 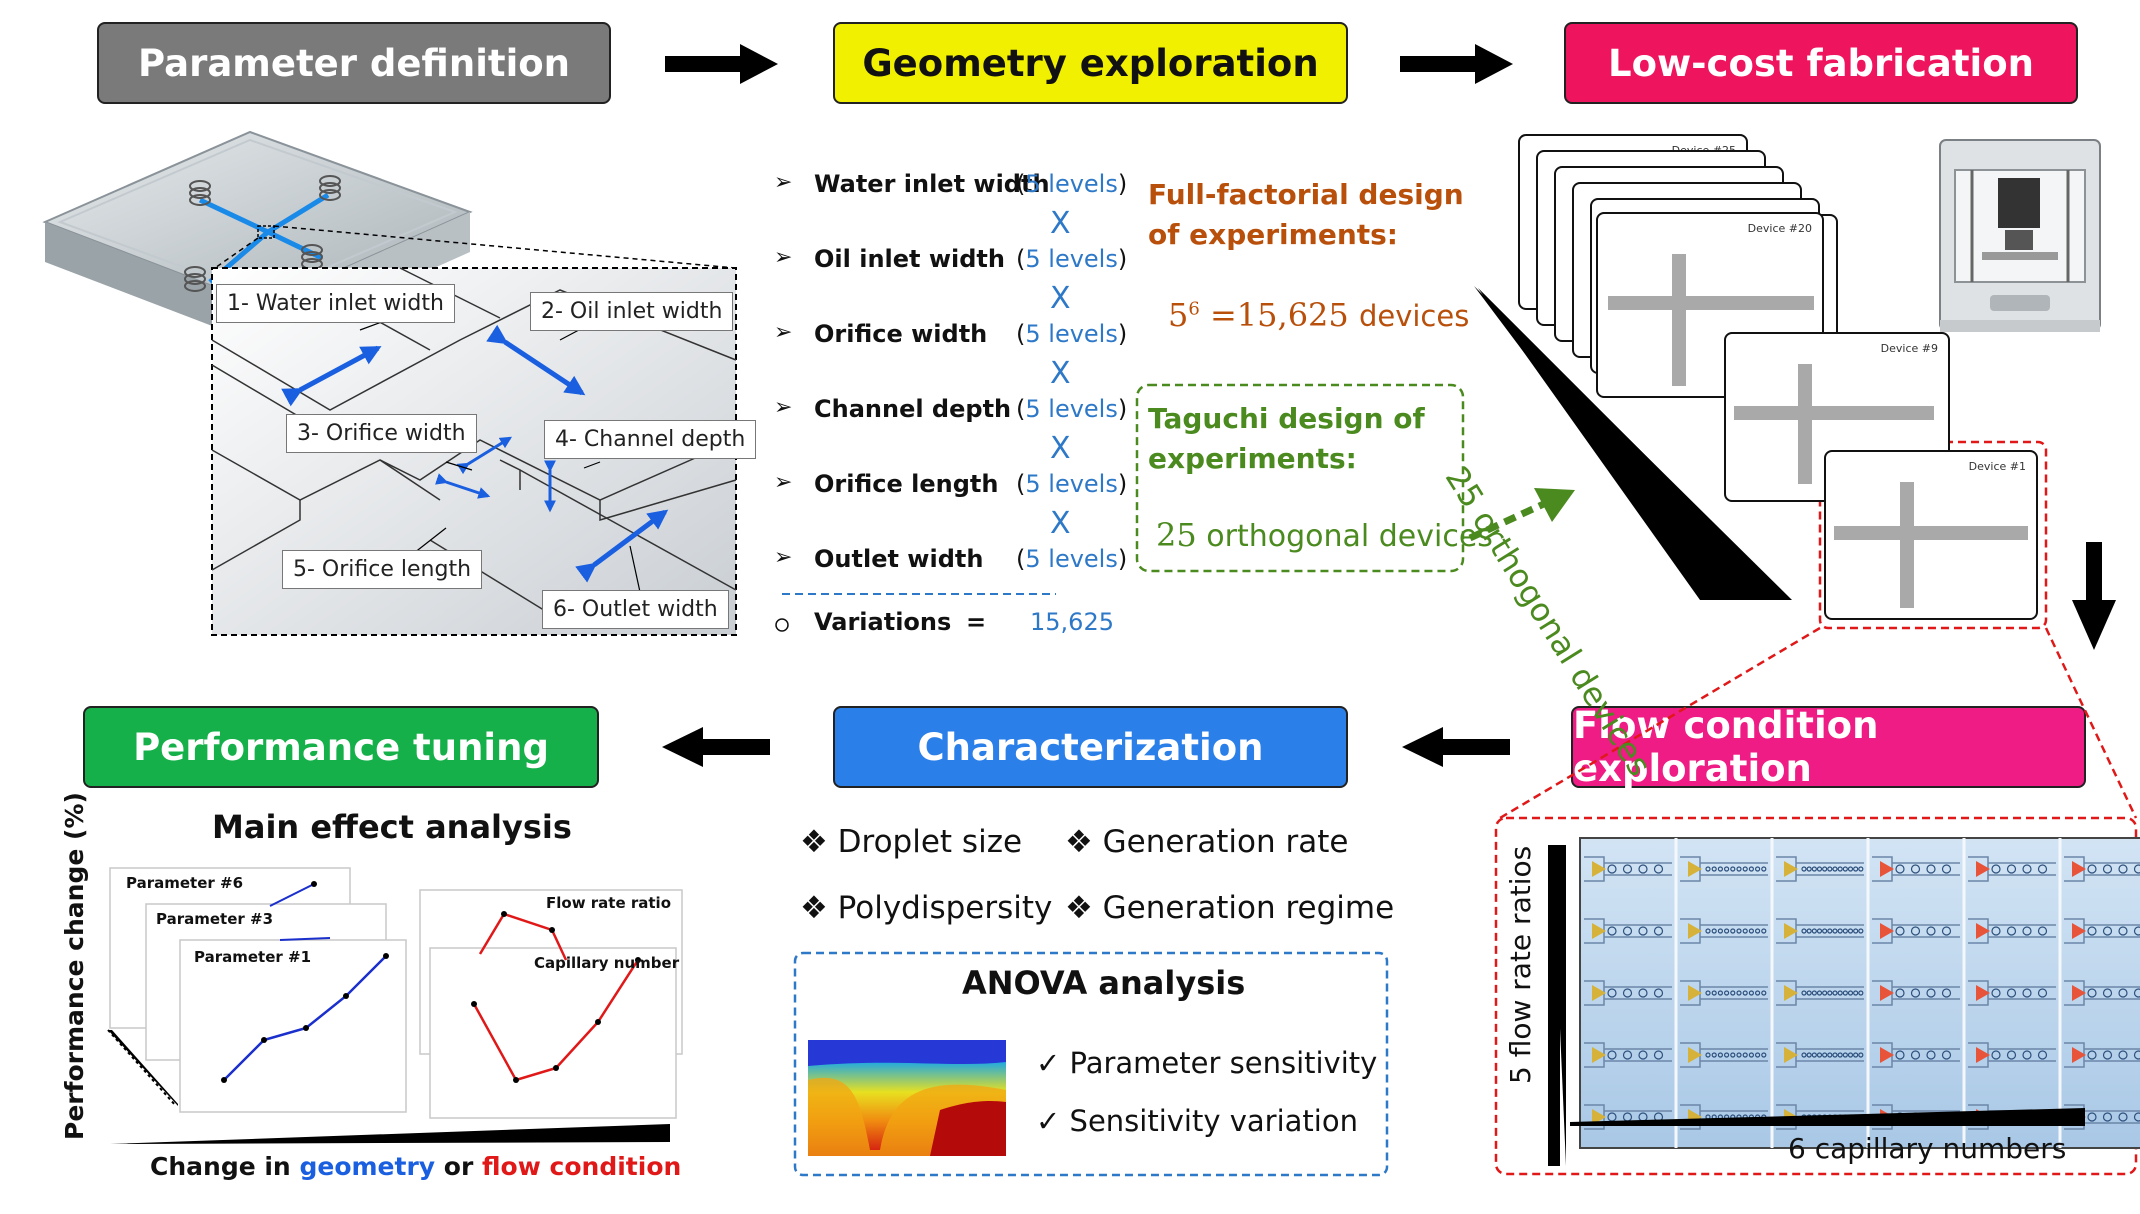 What do you see at coordinates (932, 184) in the screenshot?
I see `geometry-item-name: Water inlet width` at bounding box center [932, 184].